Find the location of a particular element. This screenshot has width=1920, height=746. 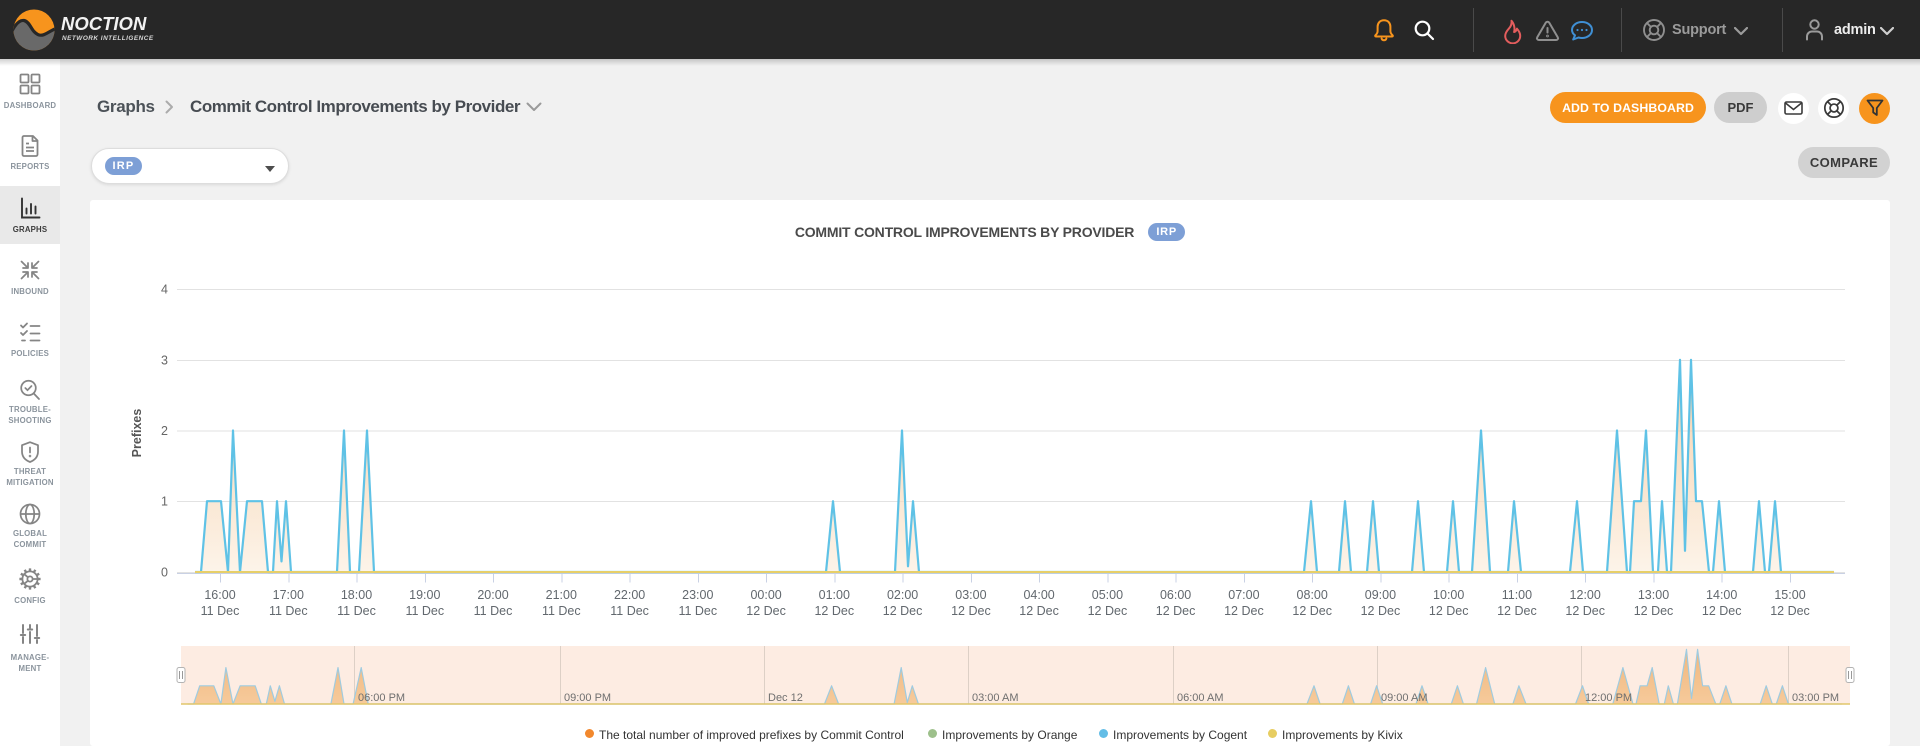

svg-text: 03:00 is located at coordinates (970, 595).